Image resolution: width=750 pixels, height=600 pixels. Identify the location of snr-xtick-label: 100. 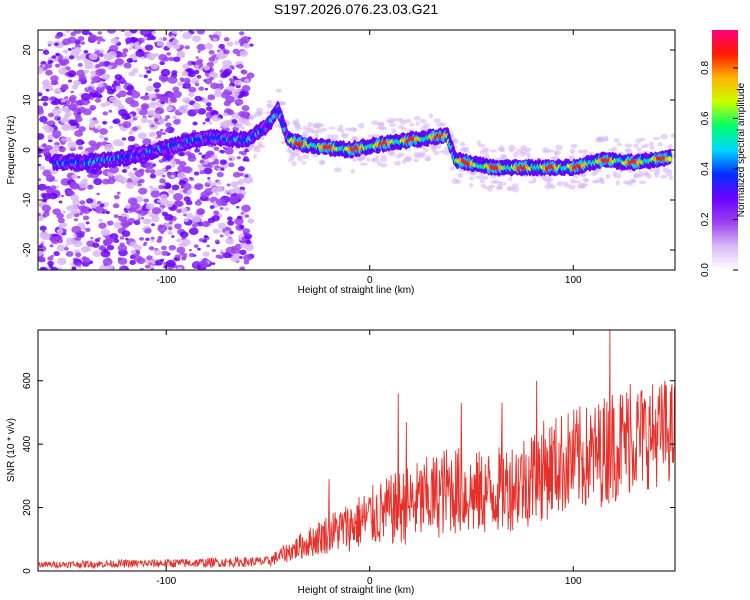
(573, 581).